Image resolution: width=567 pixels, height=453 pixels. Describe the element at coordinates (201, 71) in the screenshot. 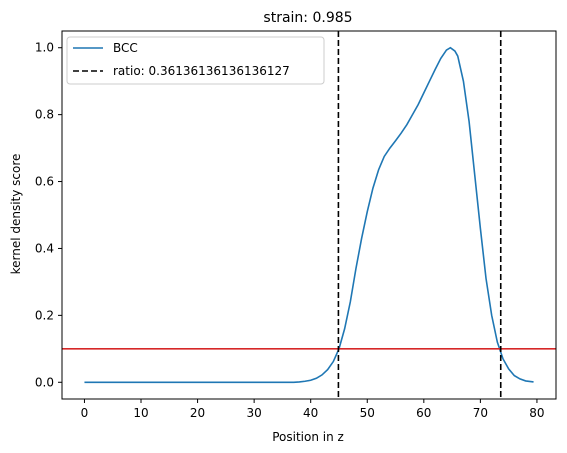

I see `legend-label-ratio: ratio: 0.36136136136136127` at that location.